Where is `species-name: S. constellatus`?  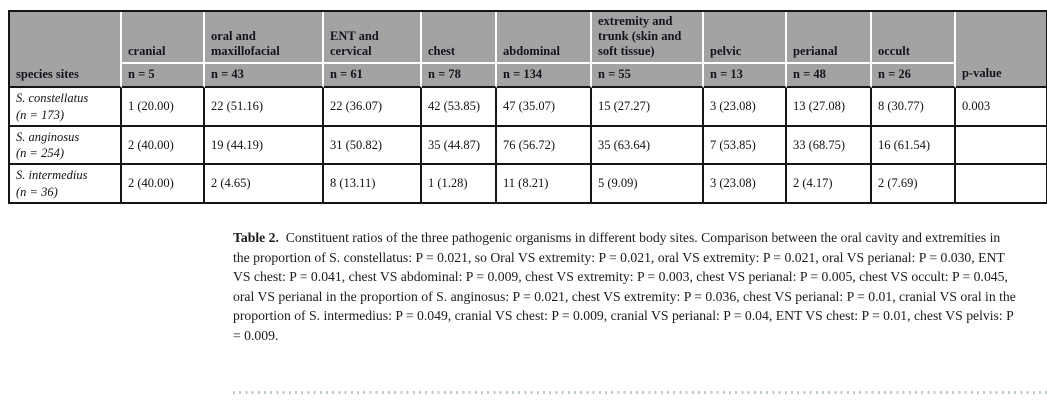 species-name: S. constellatus is located at coordinates (52, 98).